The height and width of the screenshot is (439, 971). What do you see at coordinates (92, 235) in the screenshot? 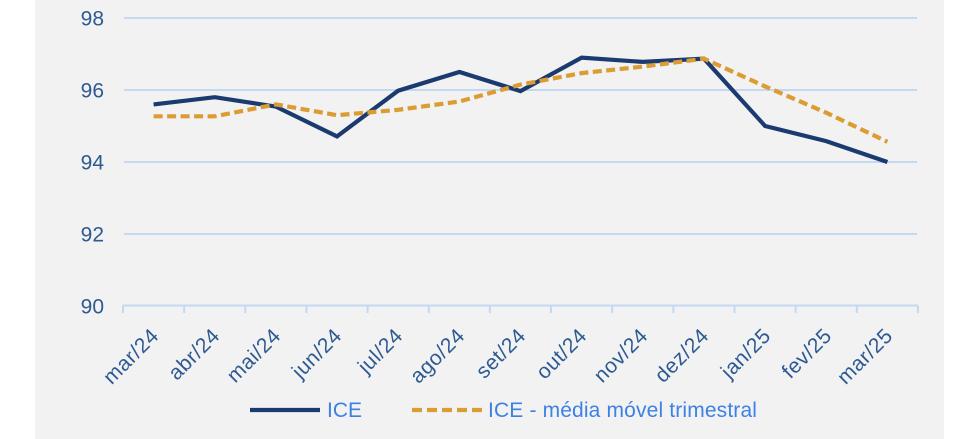
I see `svg-text: 92` at bounding box center [92, 235].